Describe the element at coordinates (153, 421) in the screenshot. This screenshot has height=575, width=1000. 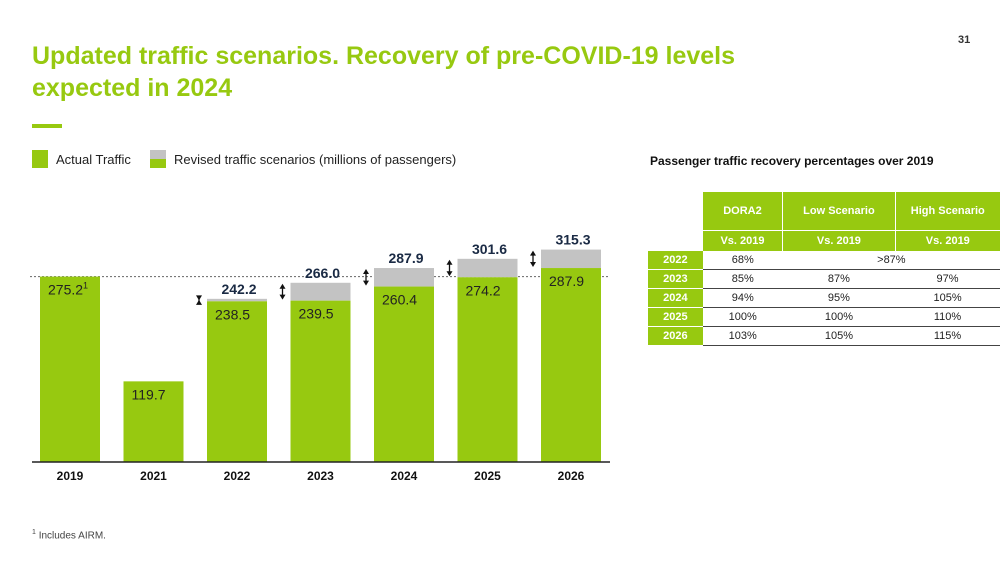
I see `actual-traffic-bar-2021` at that location.